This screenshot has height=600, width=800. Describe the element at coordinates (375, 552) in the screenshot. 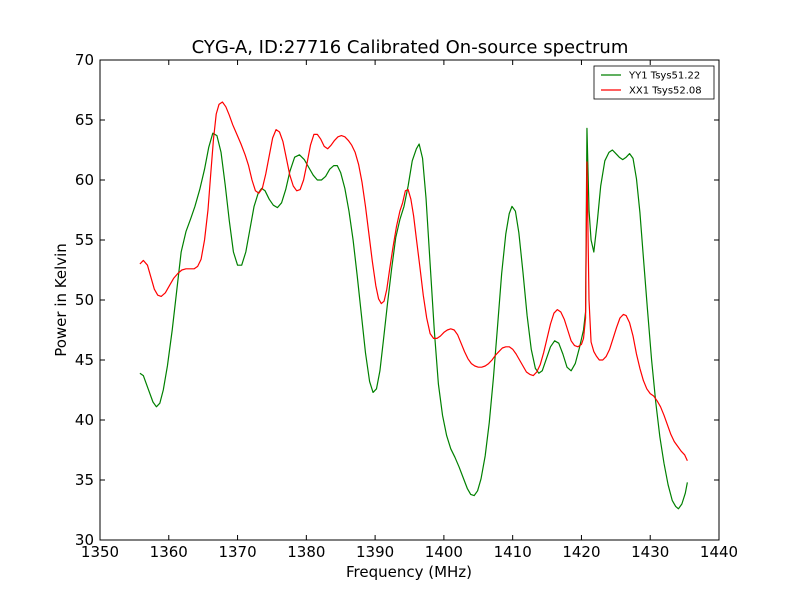

I see `x-tick-label: 1390` at that location.